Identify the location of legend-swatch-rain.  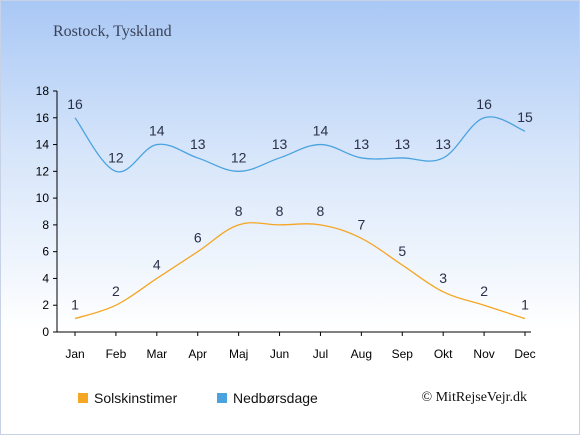
(222, 398).